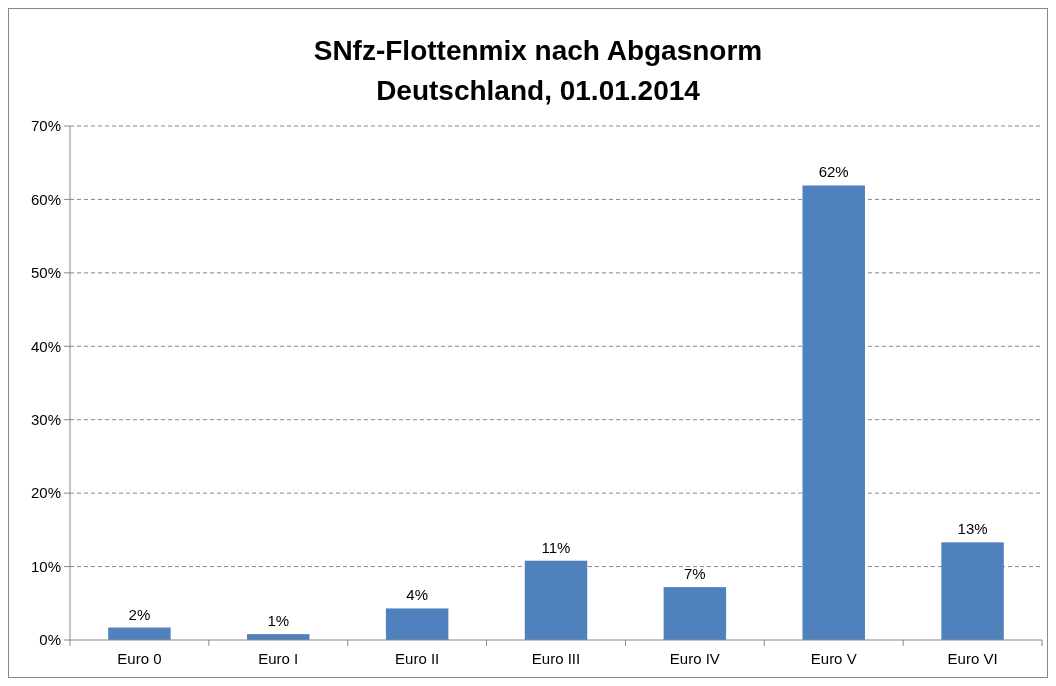 The image size is (1056, 686). I want to click on data-label: 1%, so click(278, 621).